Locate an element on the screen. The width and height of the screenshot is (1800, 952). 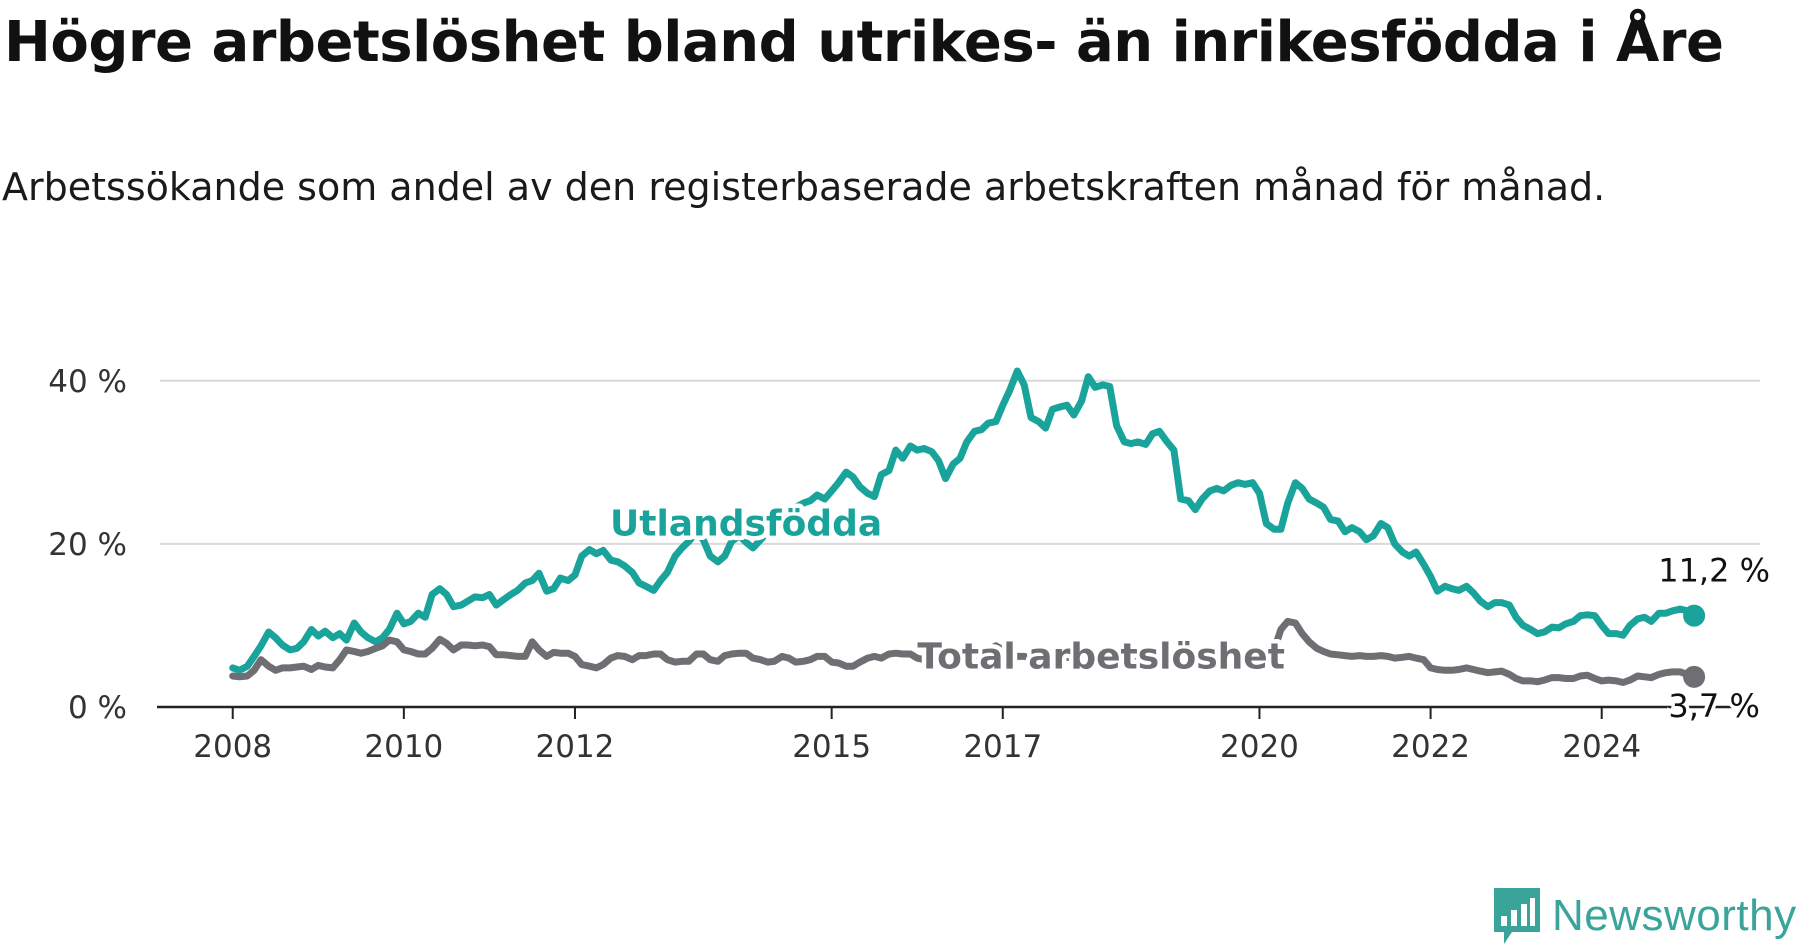
x-tick-label: 2017 is located at coordinates (1002, 747).